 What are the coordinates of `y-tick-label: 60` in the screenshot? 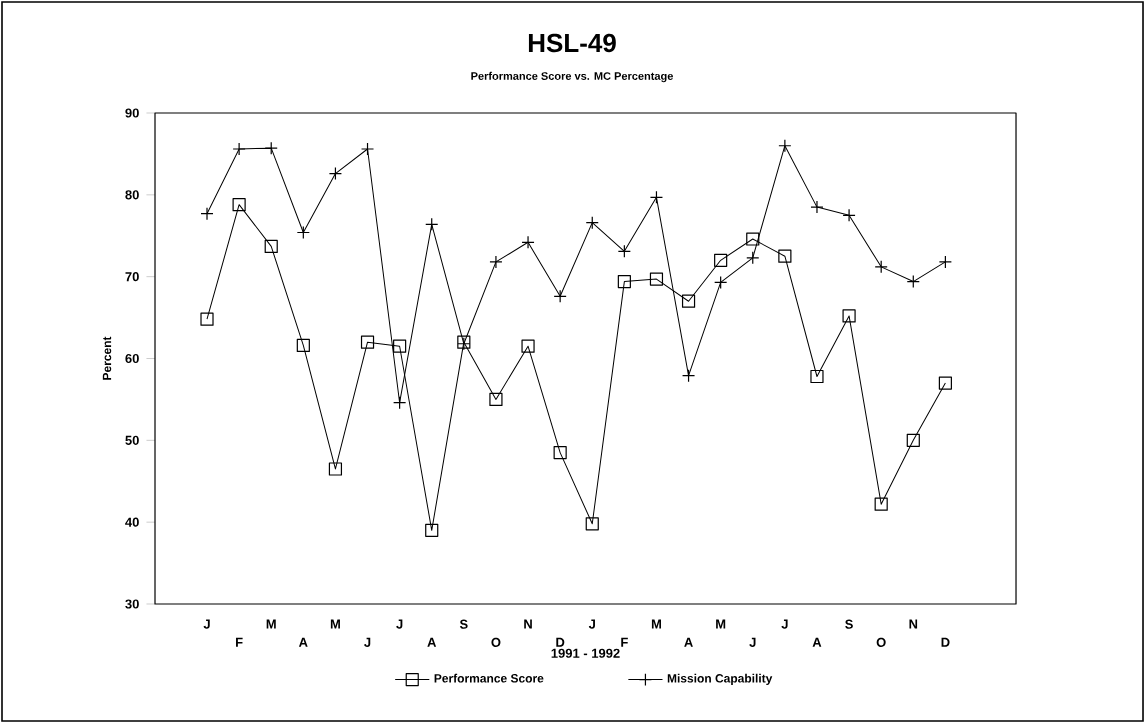 It's located at (132, 358).